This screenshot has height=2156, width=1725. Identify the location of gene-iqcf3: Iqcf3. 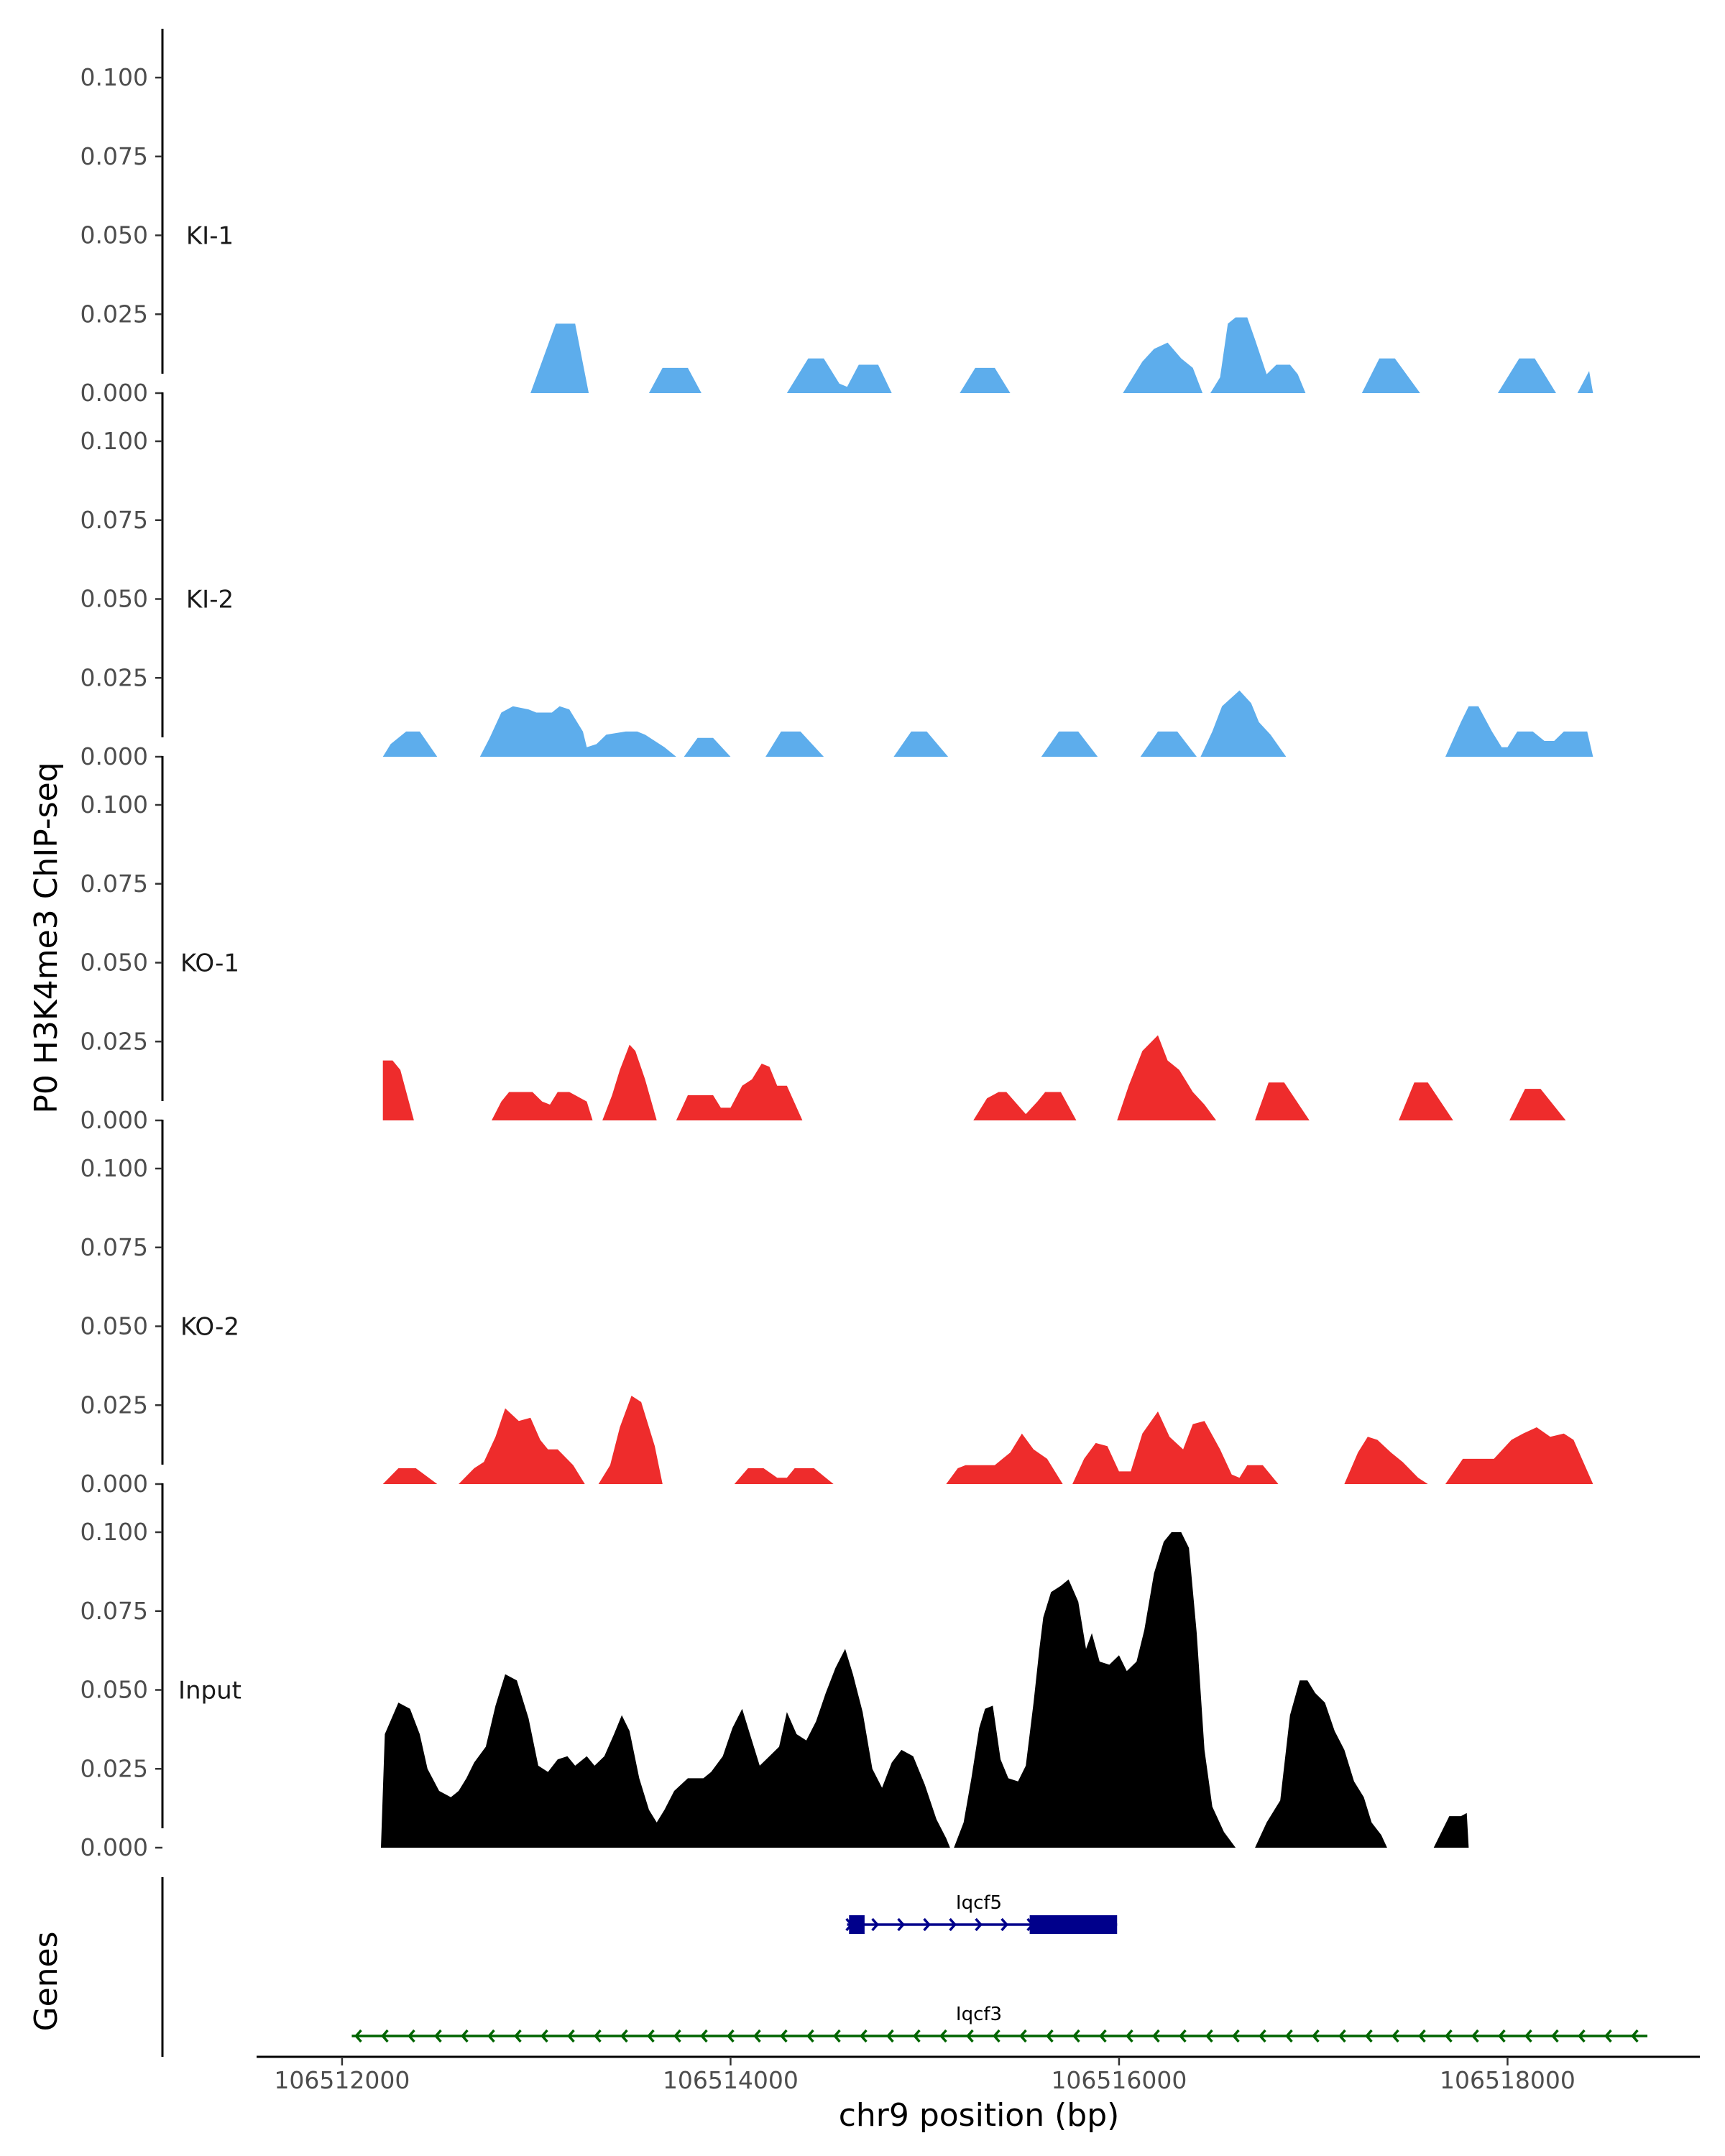
(999, 2024).